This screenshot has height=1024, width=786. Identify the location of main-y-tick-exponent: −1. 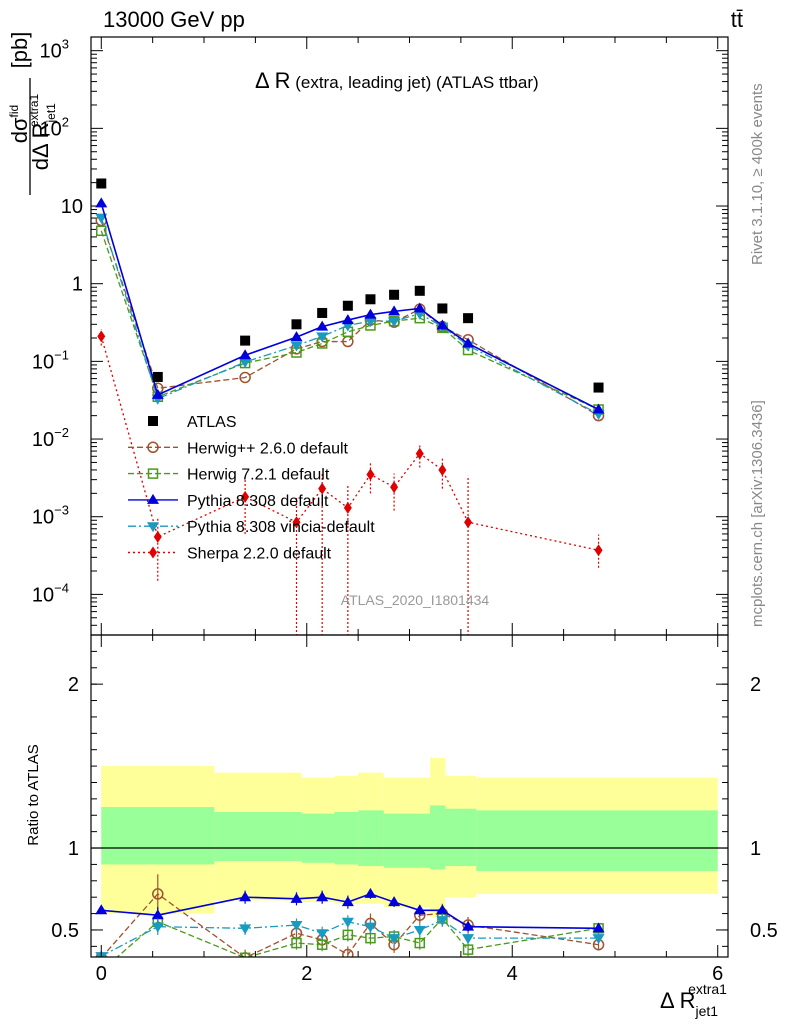
(61, 354).